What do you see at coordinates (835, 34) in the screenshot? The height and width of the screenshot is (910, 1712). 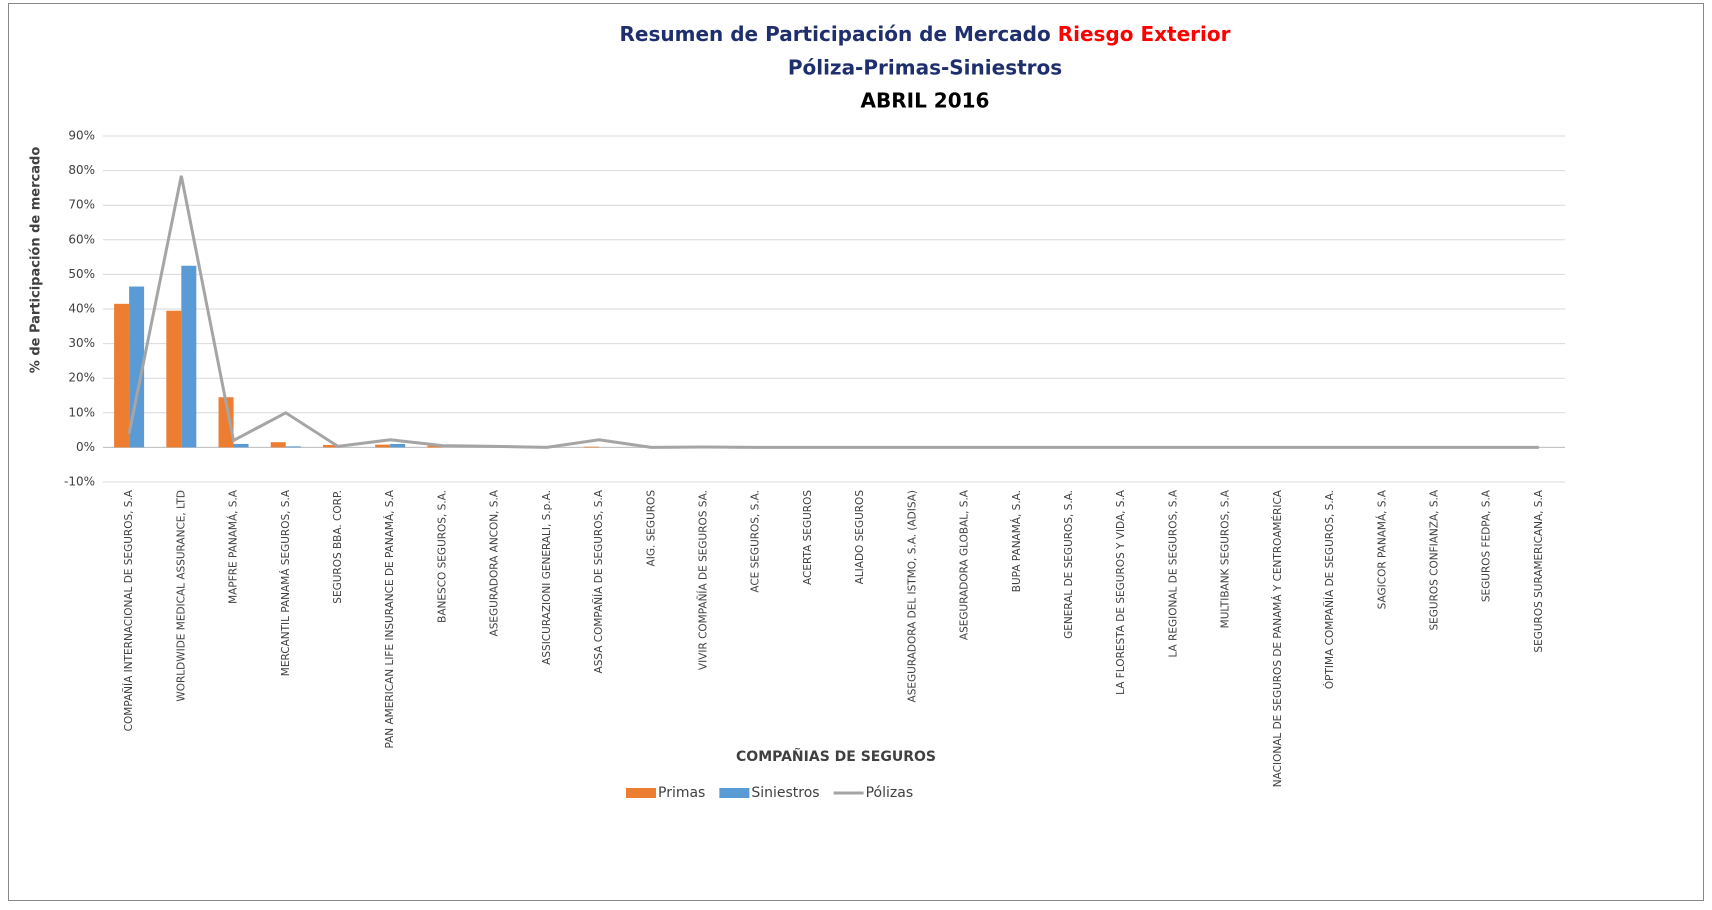 I see `title-main: Resumen de Participación de Mercado` at bounding box center [835, 34].